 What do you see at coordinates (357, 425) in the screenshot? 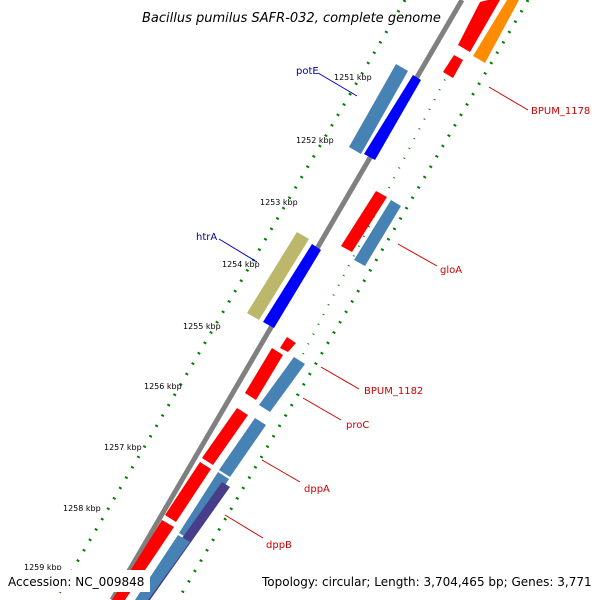
I see `gene-label-proC: proC` at bounding box center [357, 425].